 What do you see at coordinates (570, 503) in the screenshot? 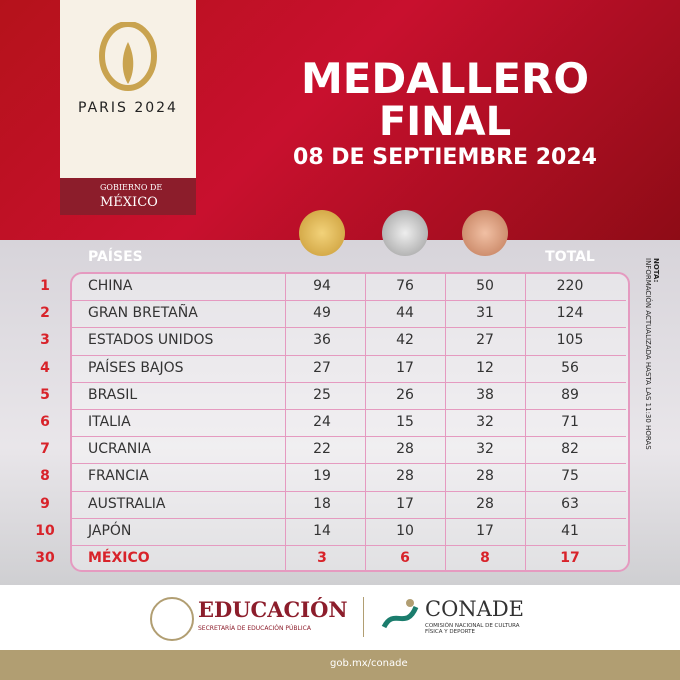
I see `medal-count: 63` at bounding box center [570, 503].